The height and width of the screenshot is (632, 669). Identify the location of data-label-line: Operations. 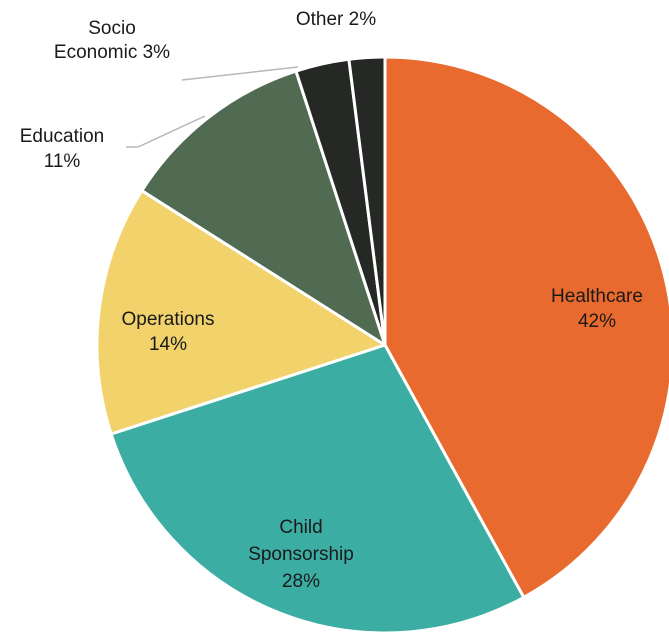
(168, 319).